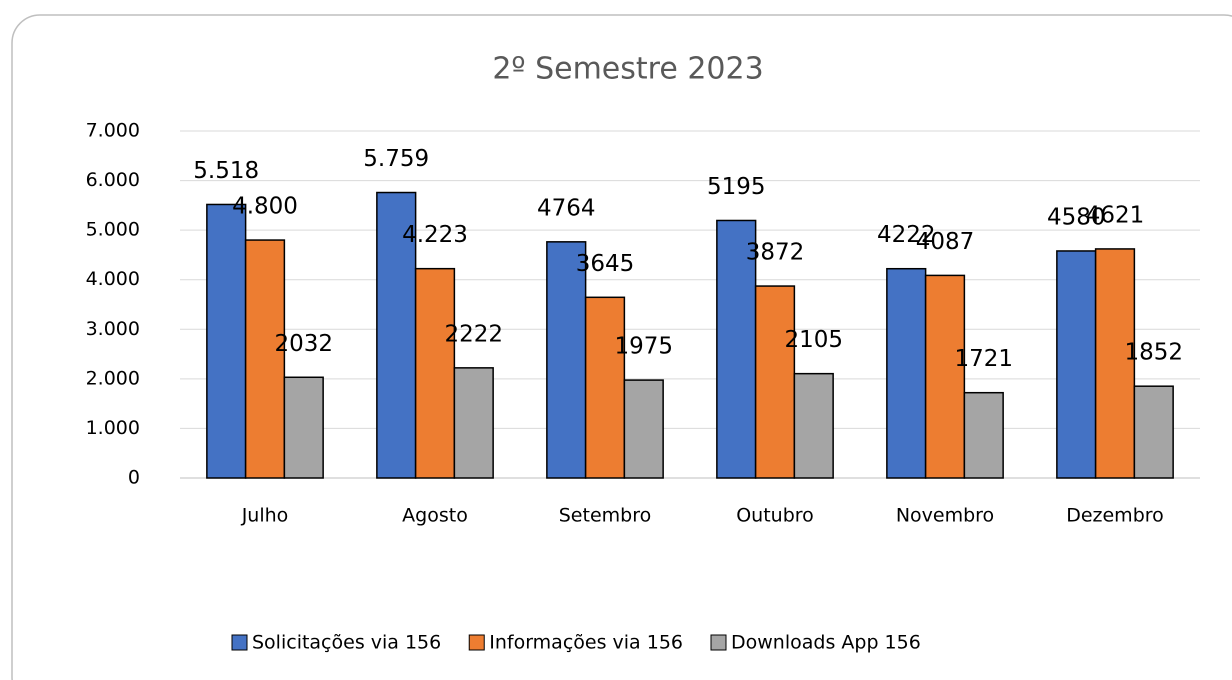 Image resolution: width=1232 pixels, height=680 pixels. What do you see at coordinates (627, 69) in the screenshot?
I see `chart-title: 2º Semestre 2023` at bounding box center [627, 69].